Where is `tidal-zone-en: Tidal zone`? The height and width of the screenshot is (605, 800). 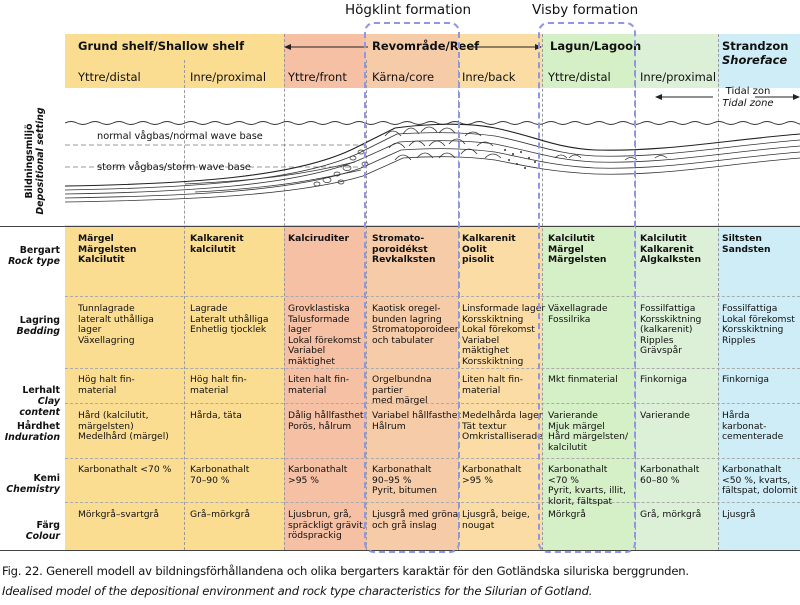 tidal-zone-en: Tidal zone is located at coordinates (748, 104).